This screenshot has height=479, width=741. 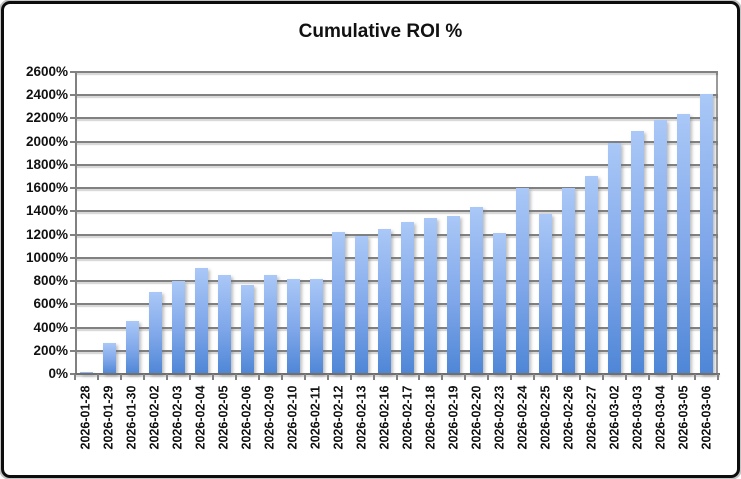 I want to click on y-tick-label: 0%, so click(x=58, y=373).